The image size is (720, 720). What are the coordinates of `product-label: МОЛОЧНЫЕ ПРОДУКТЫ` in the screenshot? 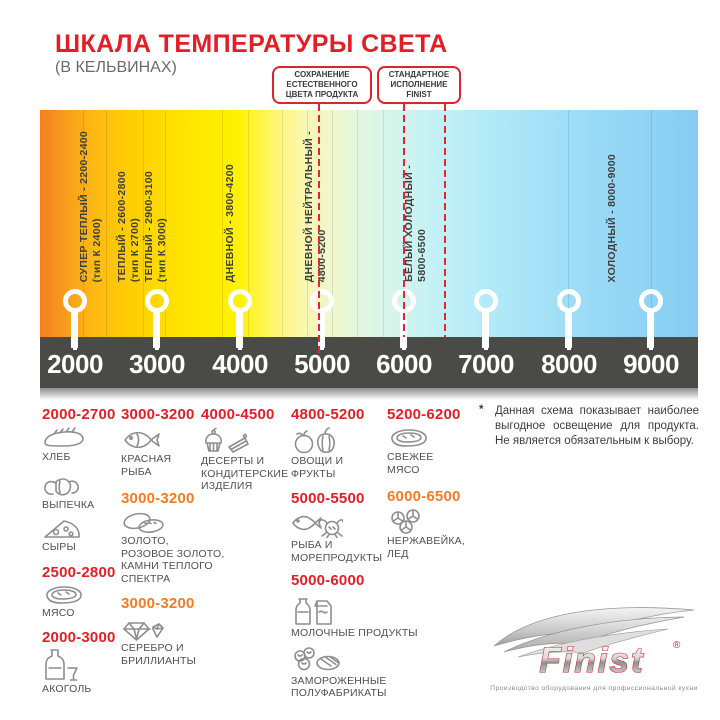 It's located at (354, 633).